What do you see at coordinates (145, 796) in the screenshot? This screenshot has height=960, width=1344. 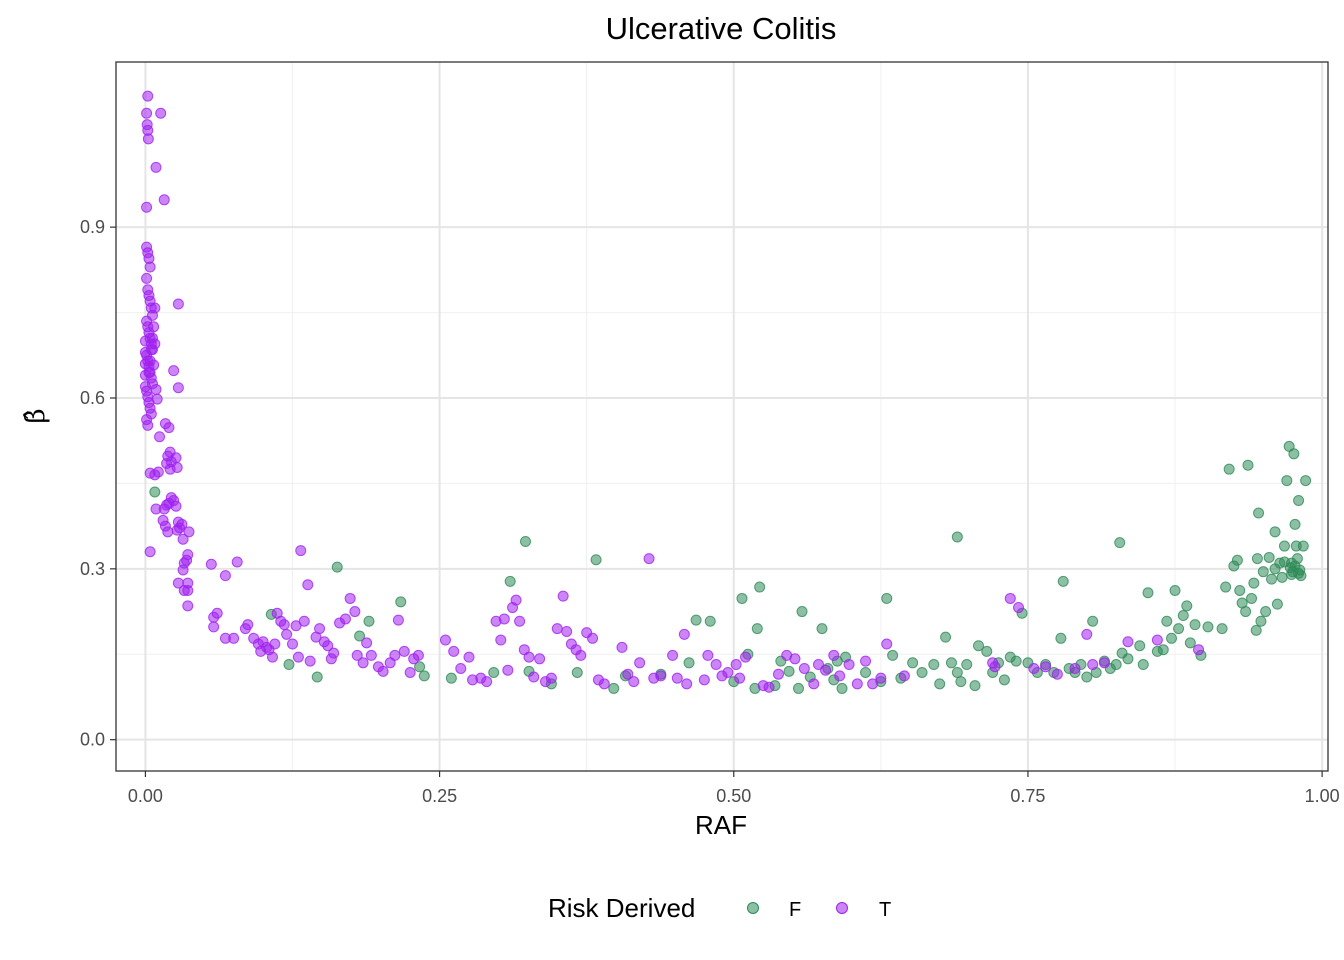 I see `x-tick-label: 0.00` at bounding box center [145, 796].